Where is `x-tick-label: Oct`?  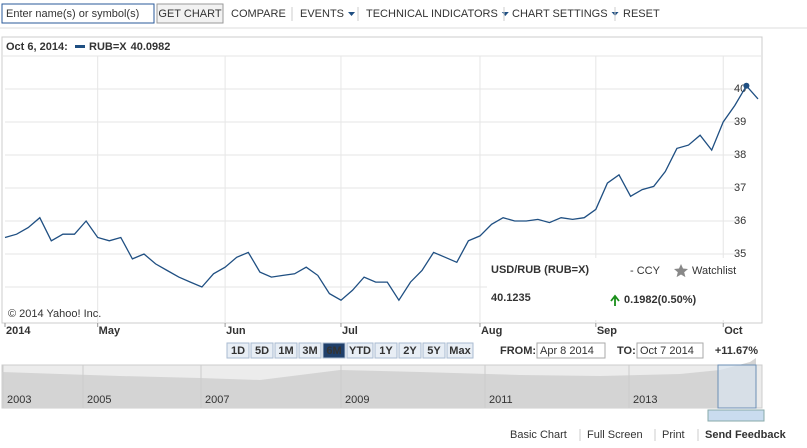 x-tick-label: Oct is located at coordinates (733, 331).